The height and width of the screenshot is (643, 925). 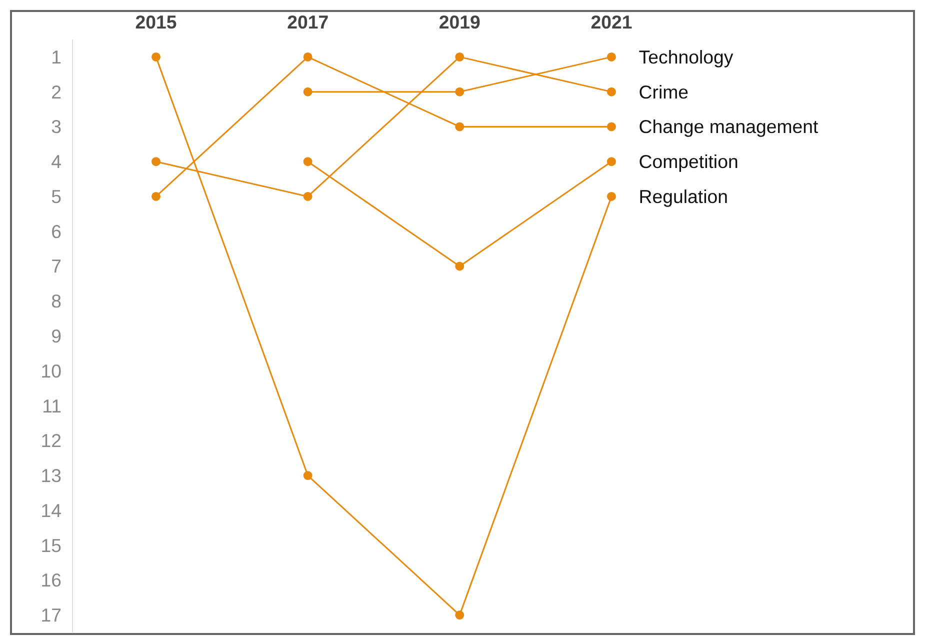 What do you see at coordinates (686, 57) in the screenshot?
I see `series-label: Technology` at bounding box center [686, 57].